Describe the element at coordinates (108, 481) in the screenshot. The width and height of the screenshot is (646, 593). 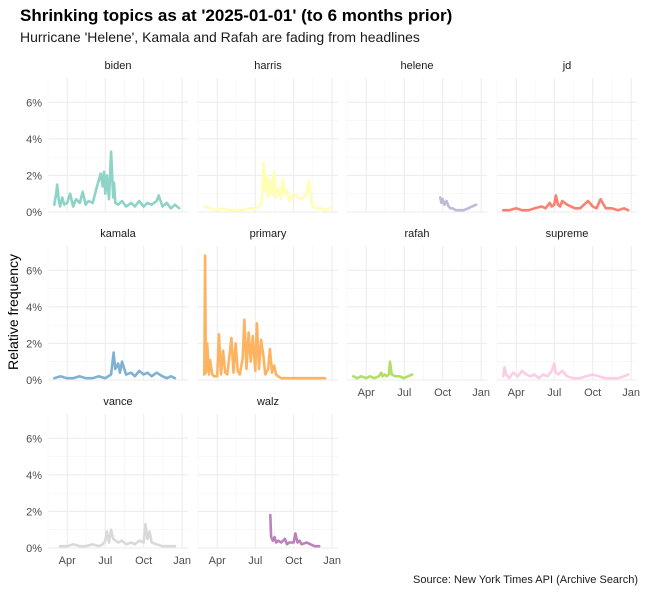
I see `facet-panel-vance: vance 0% 2% 4% 6% Apr Jul Oct Jan` at that location.